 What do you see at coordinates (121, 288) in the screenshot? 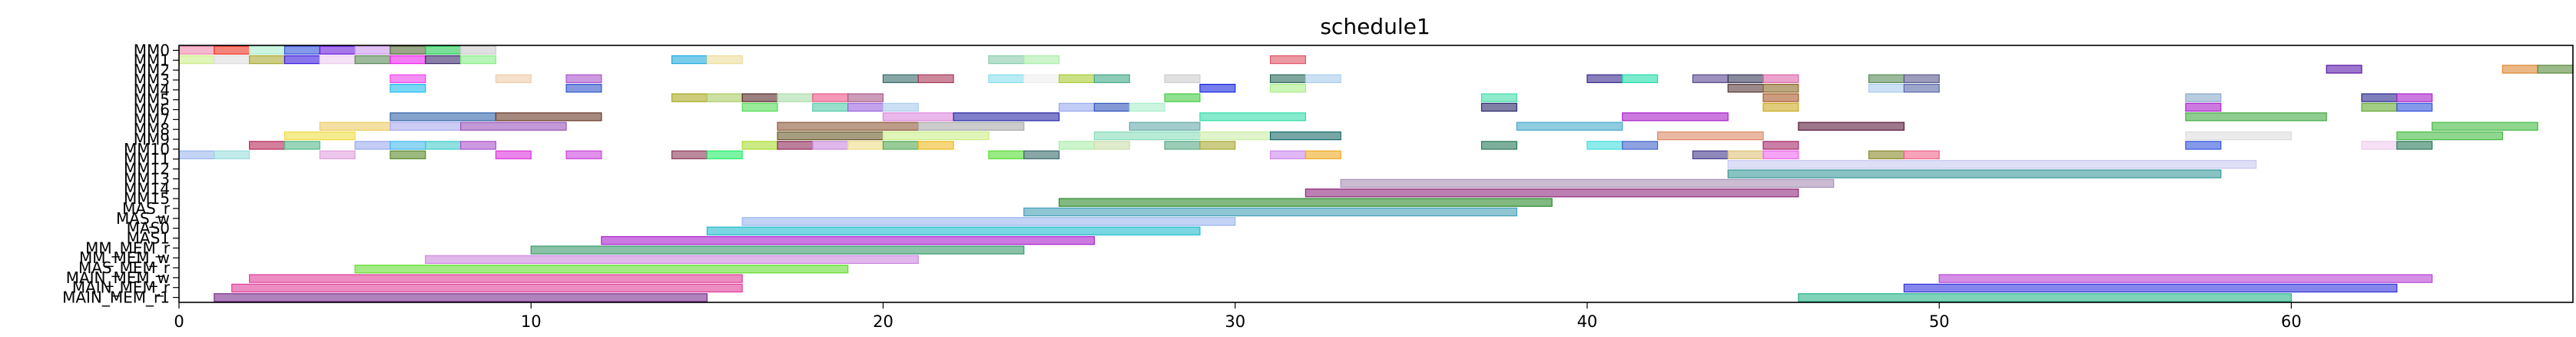
I see `y-tick-label: MAIN_MEM_r` at bounding box center [121, 288].